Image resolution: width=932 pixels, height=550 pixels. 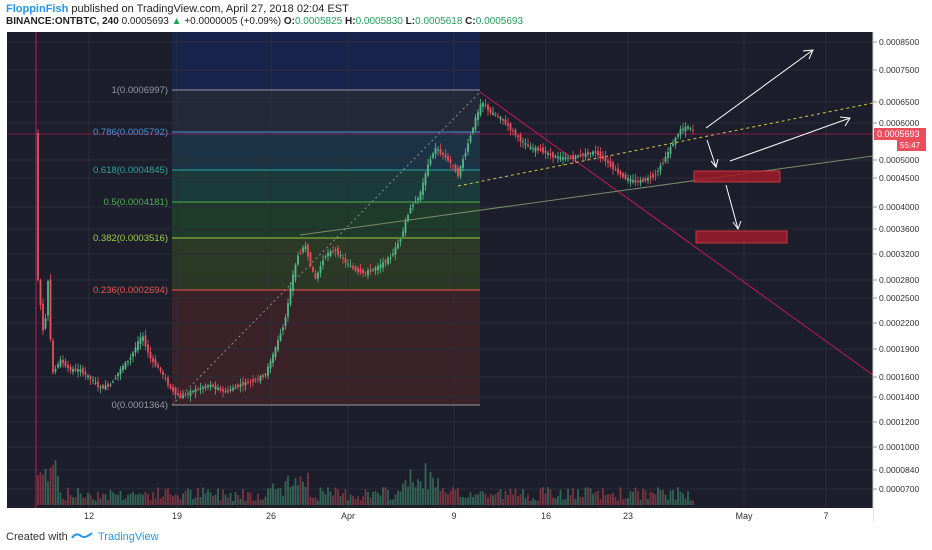 What do you see at coordinates (37, 9) in the screenshot?
I see `author-link: FloppinFish` at bounding box center [37, 9].